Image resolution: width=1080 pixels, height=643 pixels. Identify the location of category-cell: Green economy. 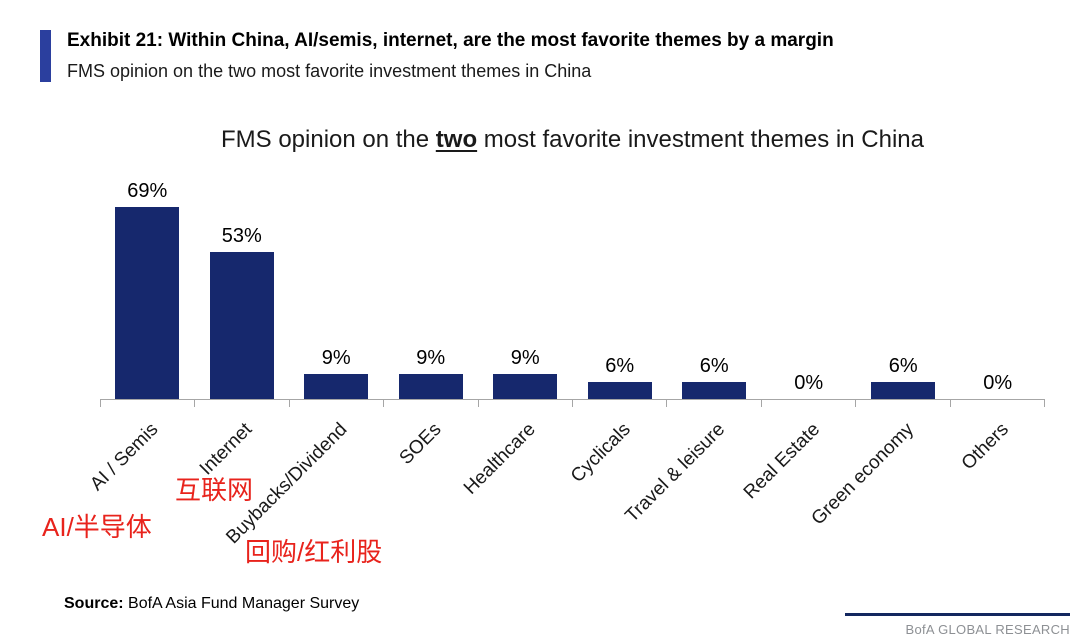
(879, 489).